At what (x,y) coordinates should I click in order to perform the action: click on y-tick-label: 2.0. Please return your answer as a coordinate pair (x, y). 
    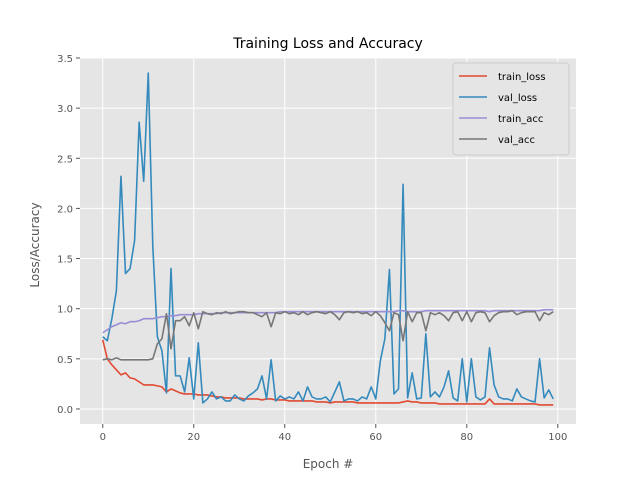
    Looking at the image, I should click on (65, 209).